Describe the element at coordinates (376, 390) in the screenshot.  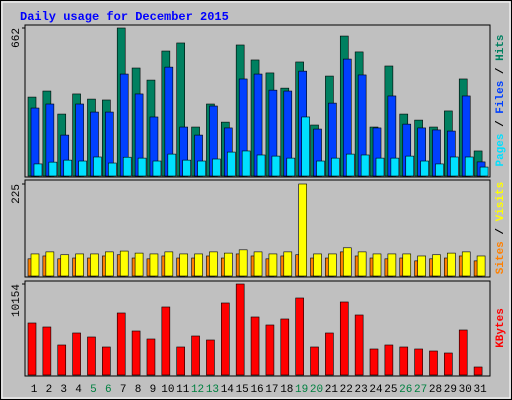
I see `x-tick-label: 24` at that location.